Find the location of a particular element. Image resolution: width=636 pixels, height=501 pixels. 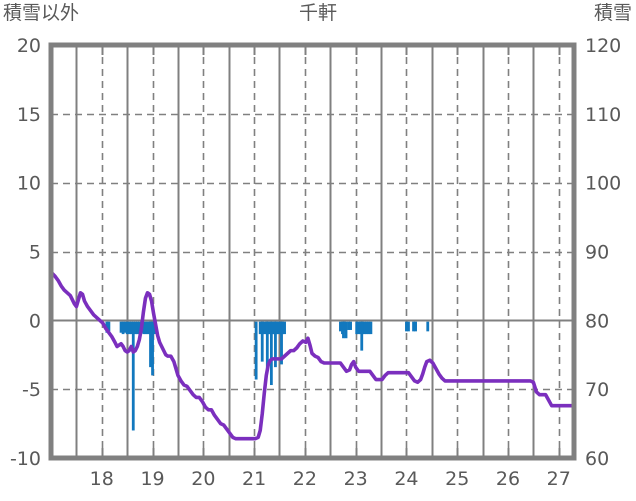

right-tick-label: 110 is located at coordinates (603, 115).